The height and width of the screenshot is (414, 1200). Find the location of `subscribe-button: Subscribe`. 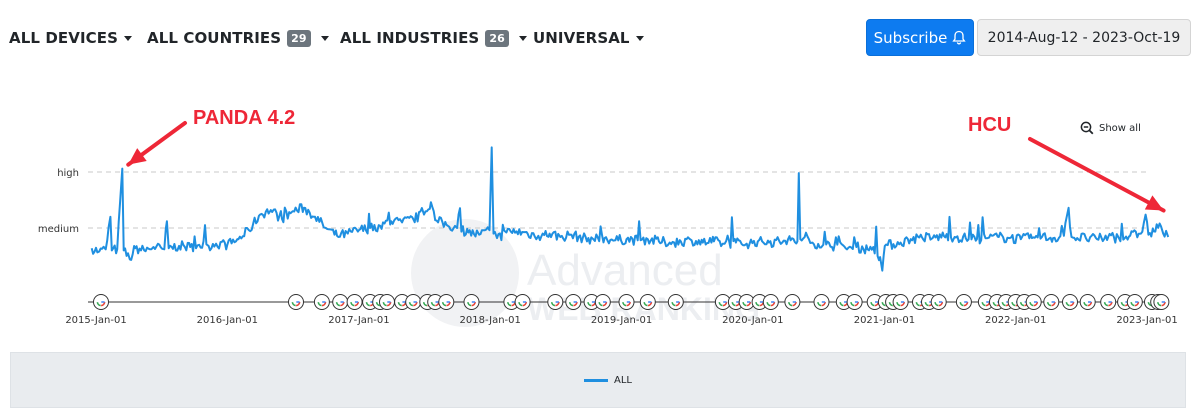

subscribe-button: Subscribe is located at coordinates (920, 37).